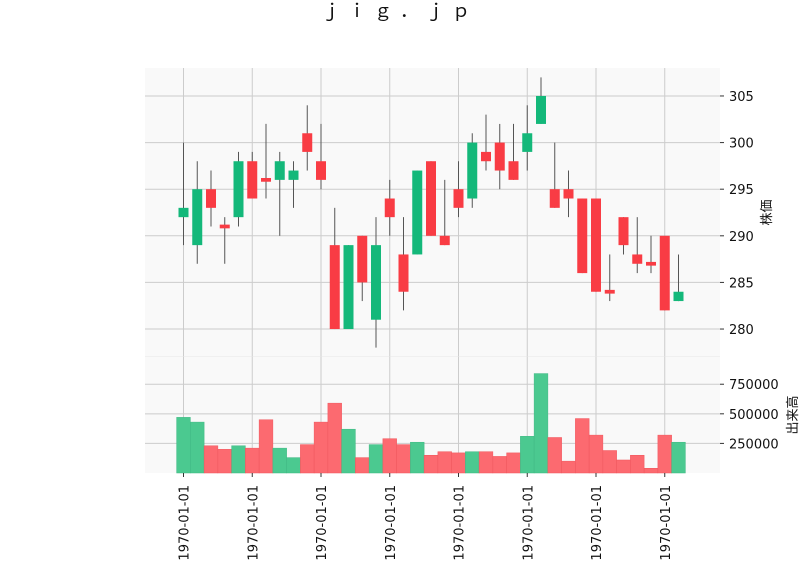  I want to click on chart-title: ｊｉｇ．ｊｐ, so click(400, 11).